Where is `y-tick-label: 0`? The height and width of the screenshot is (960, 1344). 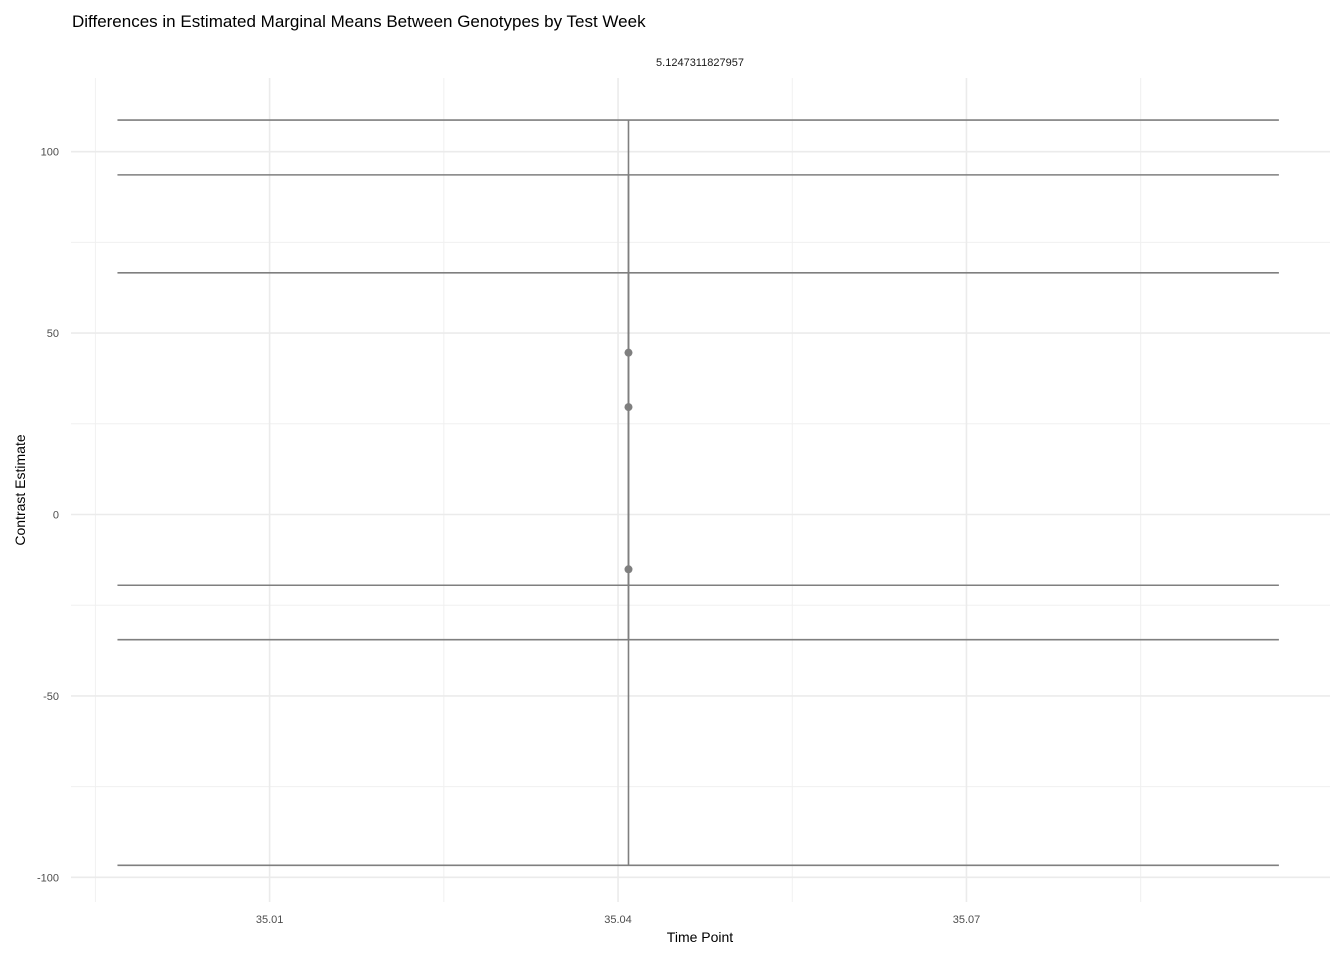 y-tick-label: 0 is located at coordinates (56, 515).